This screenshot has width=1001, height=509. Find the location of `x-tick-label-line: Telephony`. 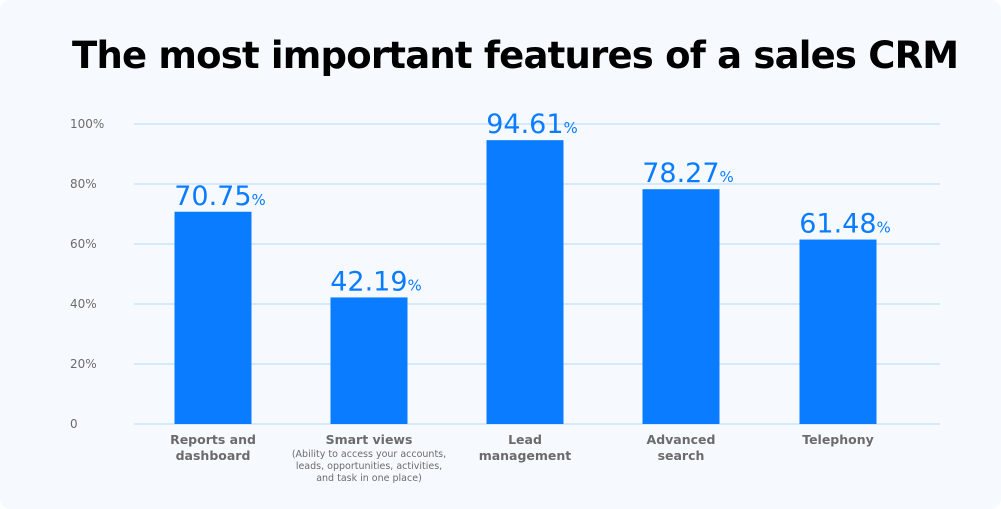

x-tick-label-line: Telephony is located at coordinates (838, 439).